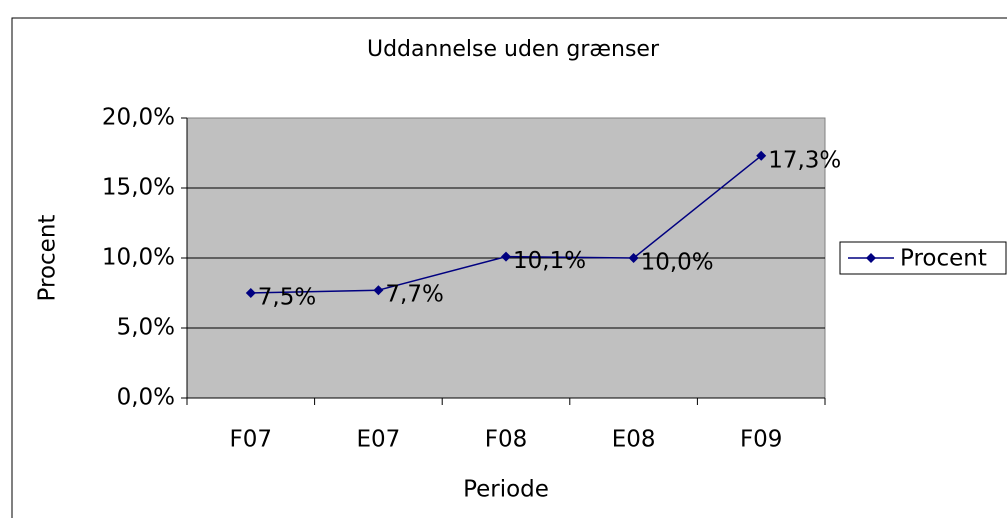 The height and width of the screenshot is (518, 1007). What do you see at coordinates (138, 258) in the screenshot?
I see `y-tick-label: 10,0%` at bounding box center [138, 258].